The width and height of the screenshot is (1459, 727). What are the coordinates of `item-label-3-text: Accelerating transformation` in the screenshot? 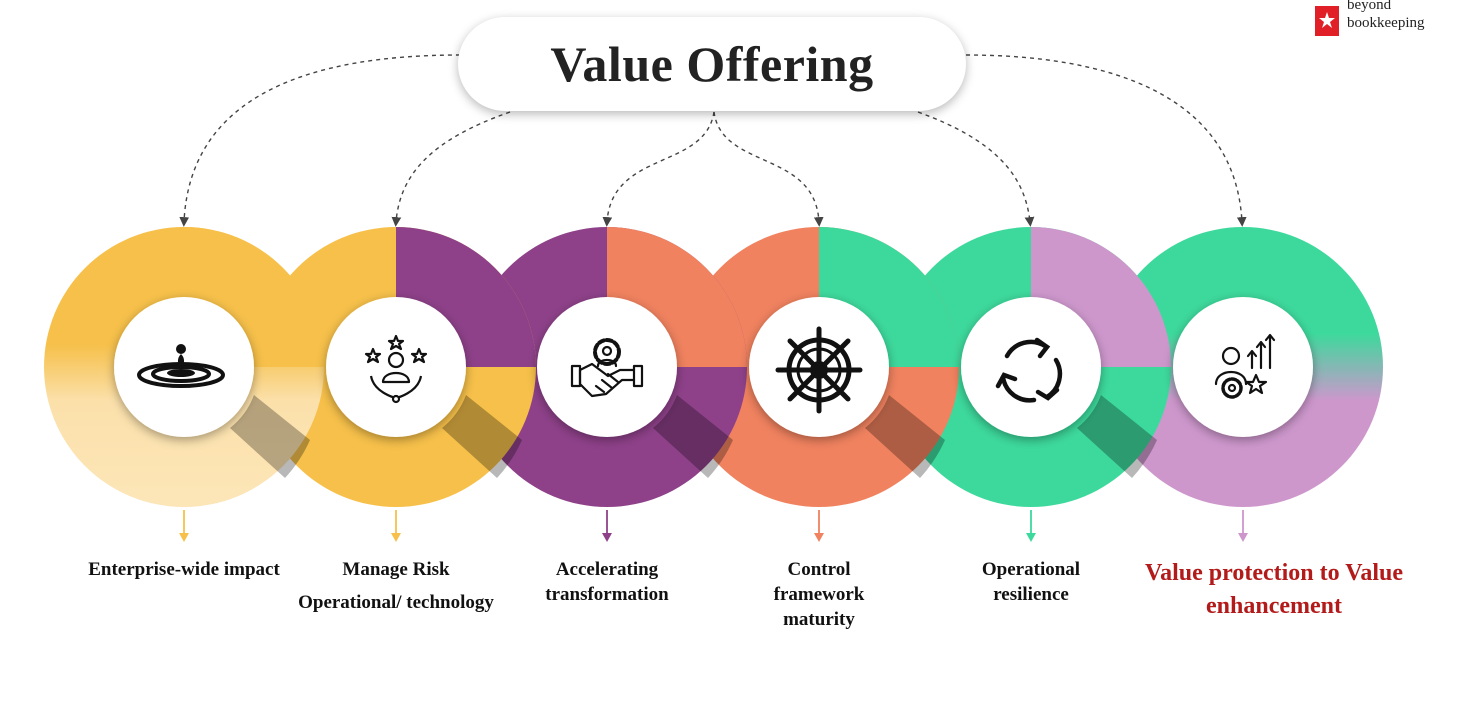 It's located at (607, 582).